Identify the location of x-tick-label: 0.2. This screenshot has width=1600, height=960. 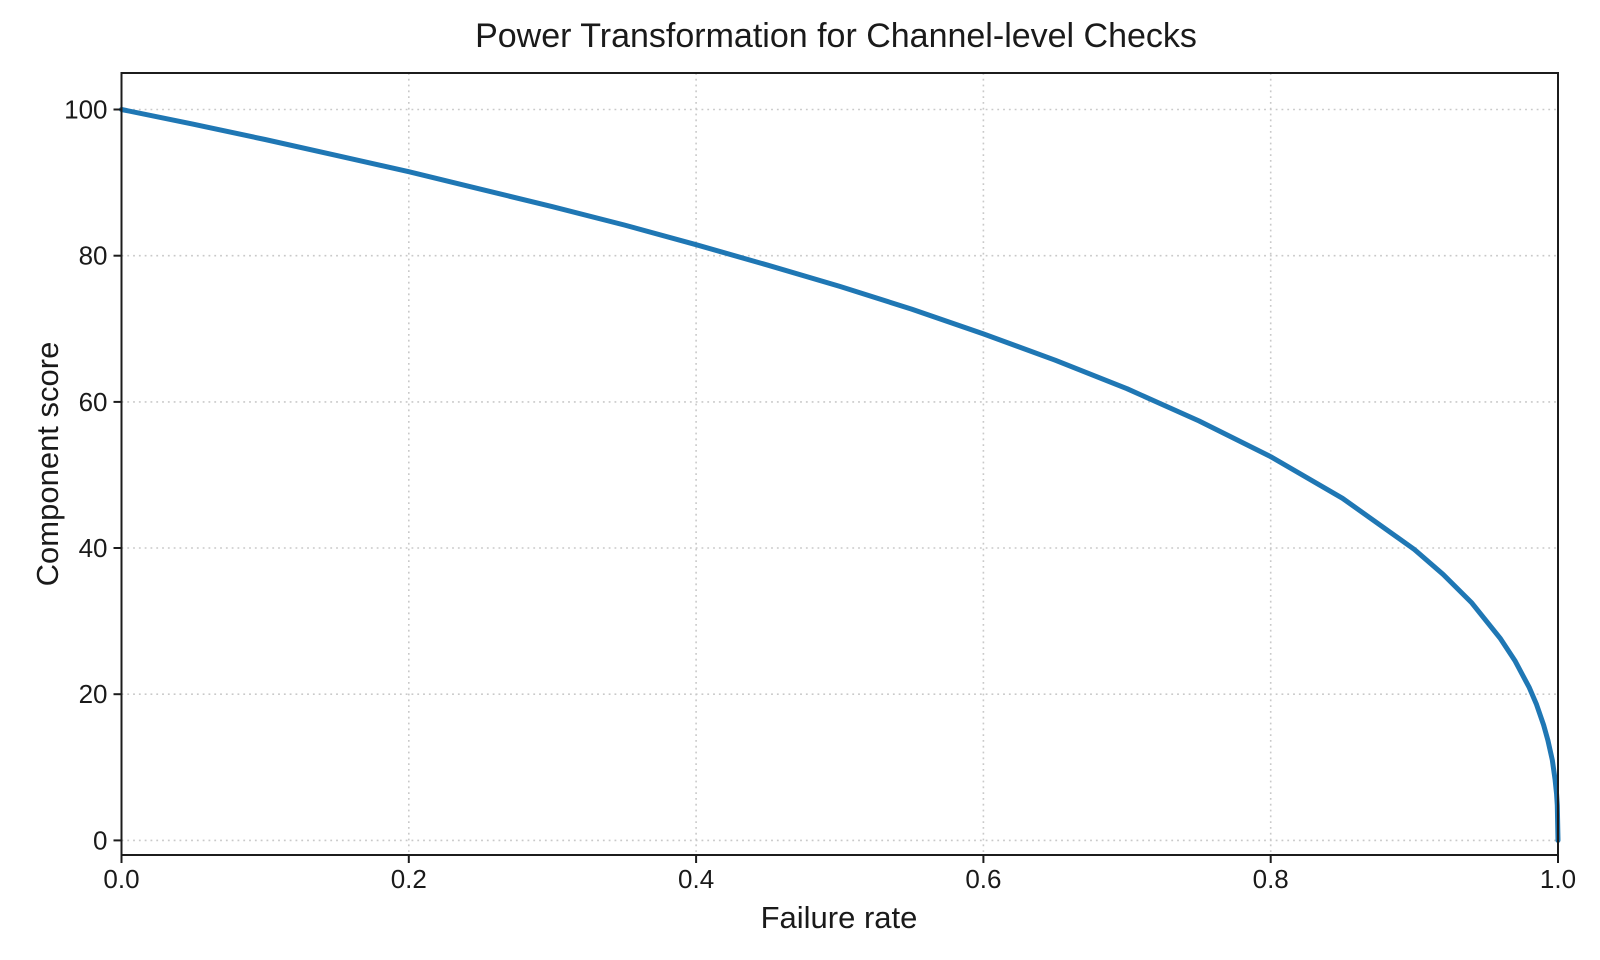
(409, 879).